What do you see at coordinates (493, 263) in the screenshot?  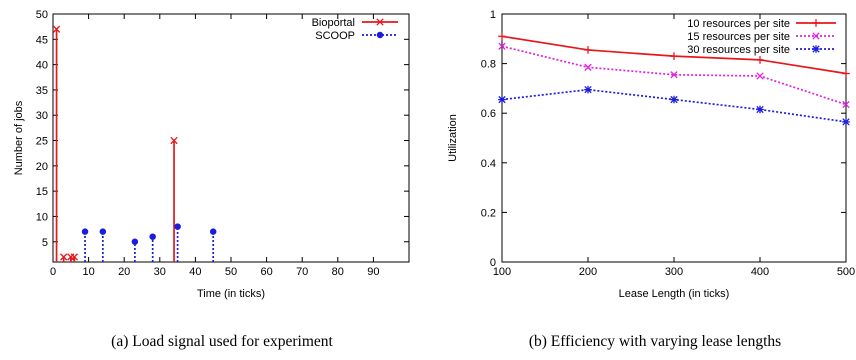 I see `y-tick-label: 0` at bounding box center [493, 263].